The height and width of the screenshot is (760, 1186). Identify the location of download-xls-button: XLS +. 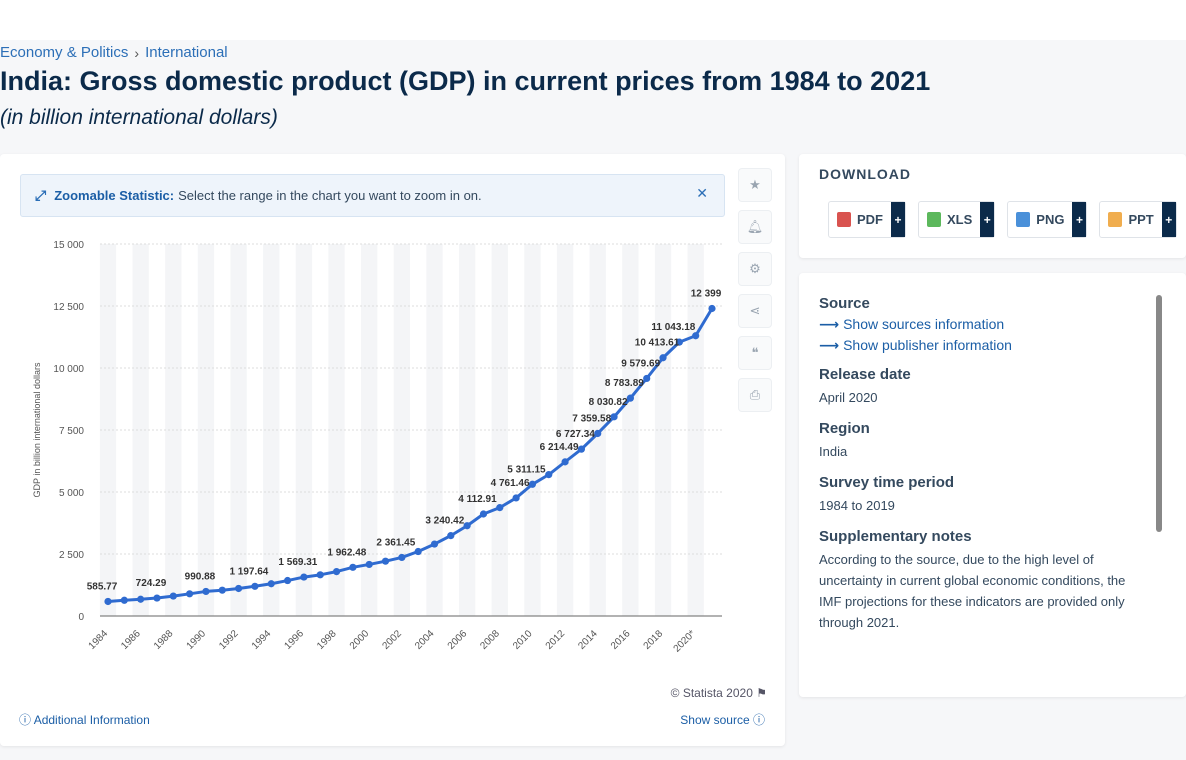
(957, 219).